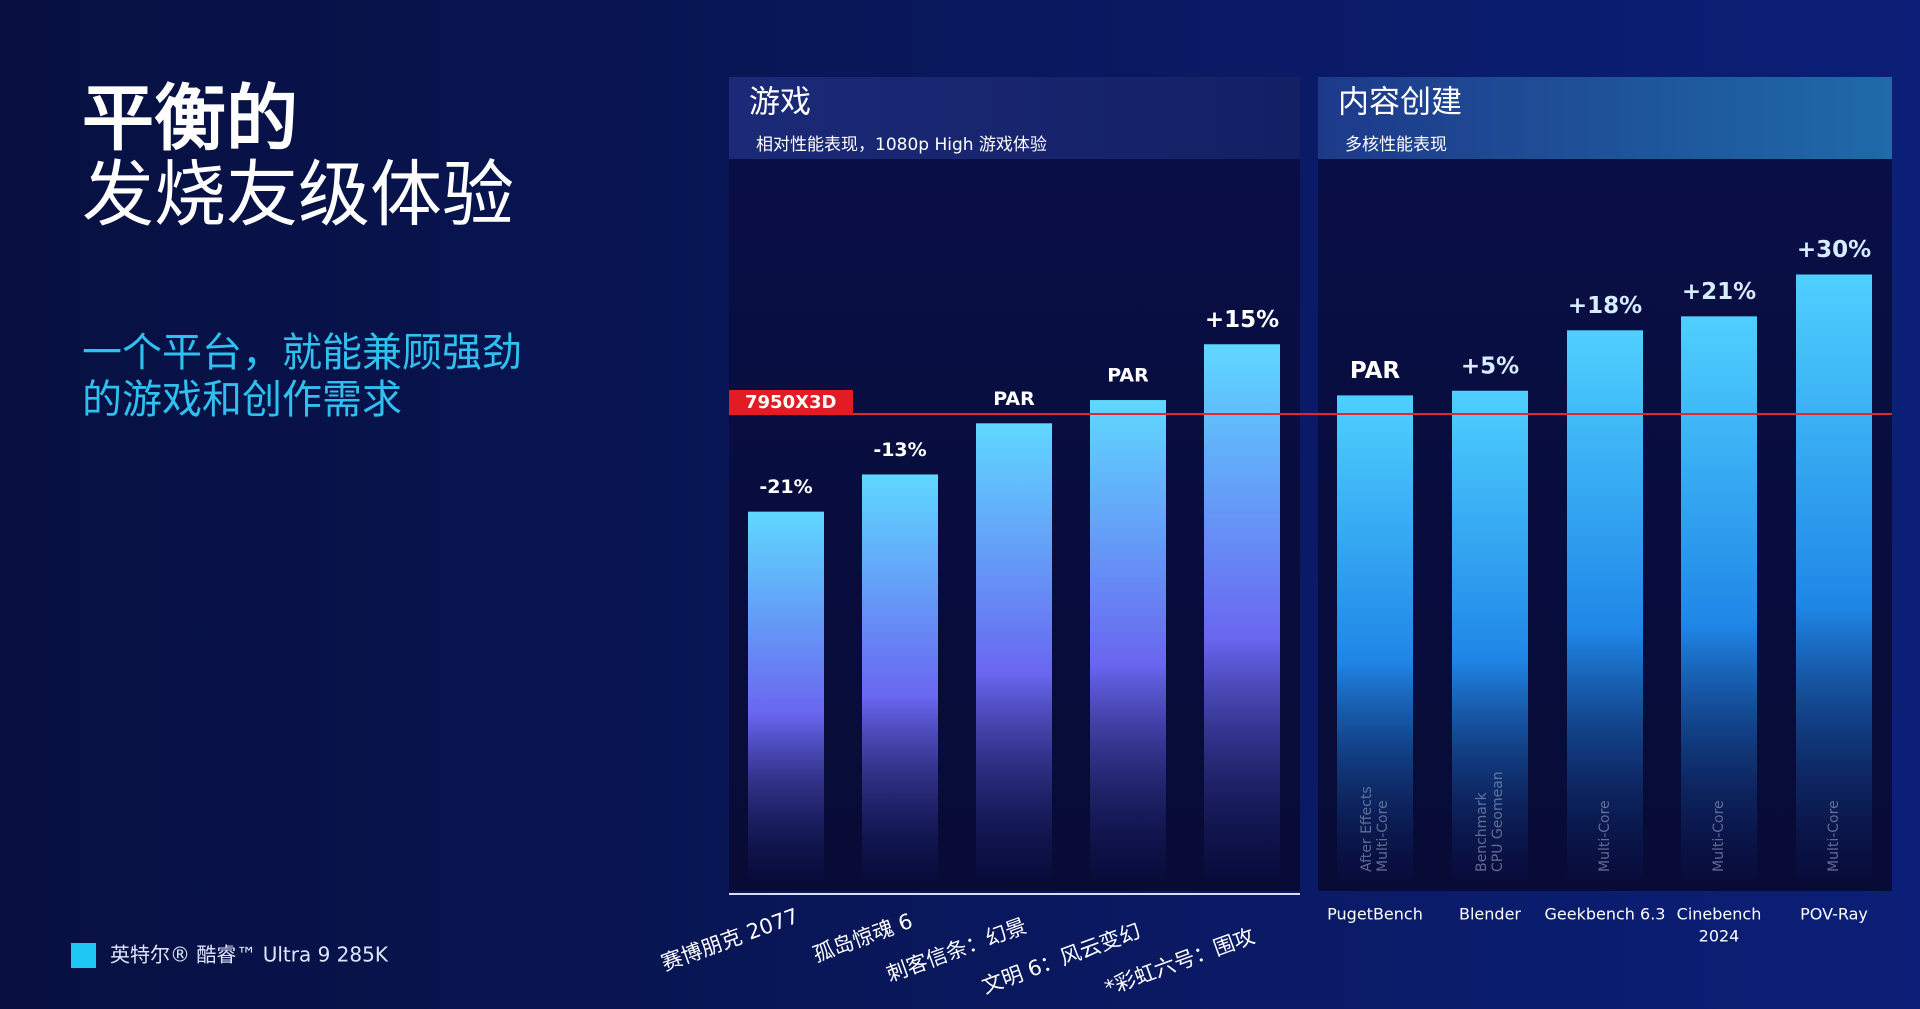 This screenshot has width=1920, height=1009. I want to click on x-tick-label: Geekbench 6.3, so click(1605, 914).